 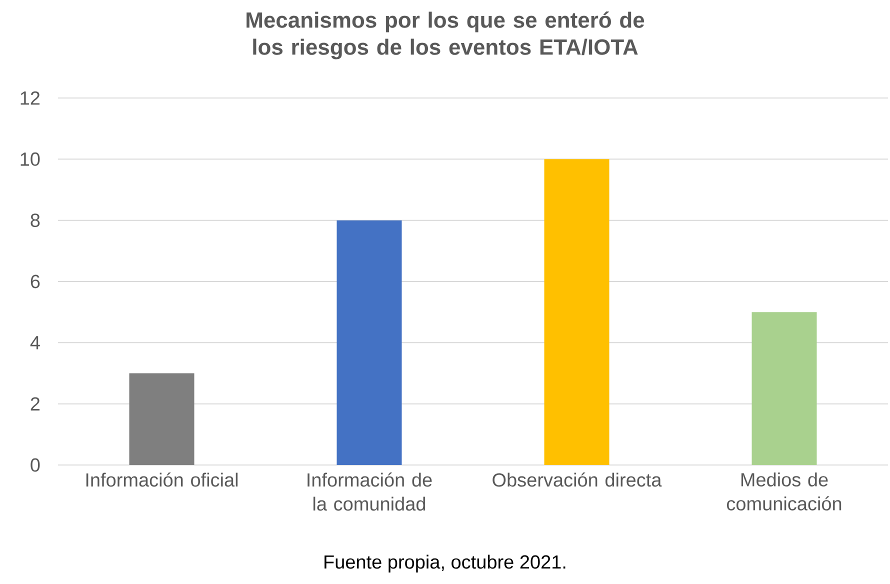 What do you see at coordinates (370, 491) in the screenshot?
I see `x-tick-label: Información de la comunidad` at bounding box center [370, 491].